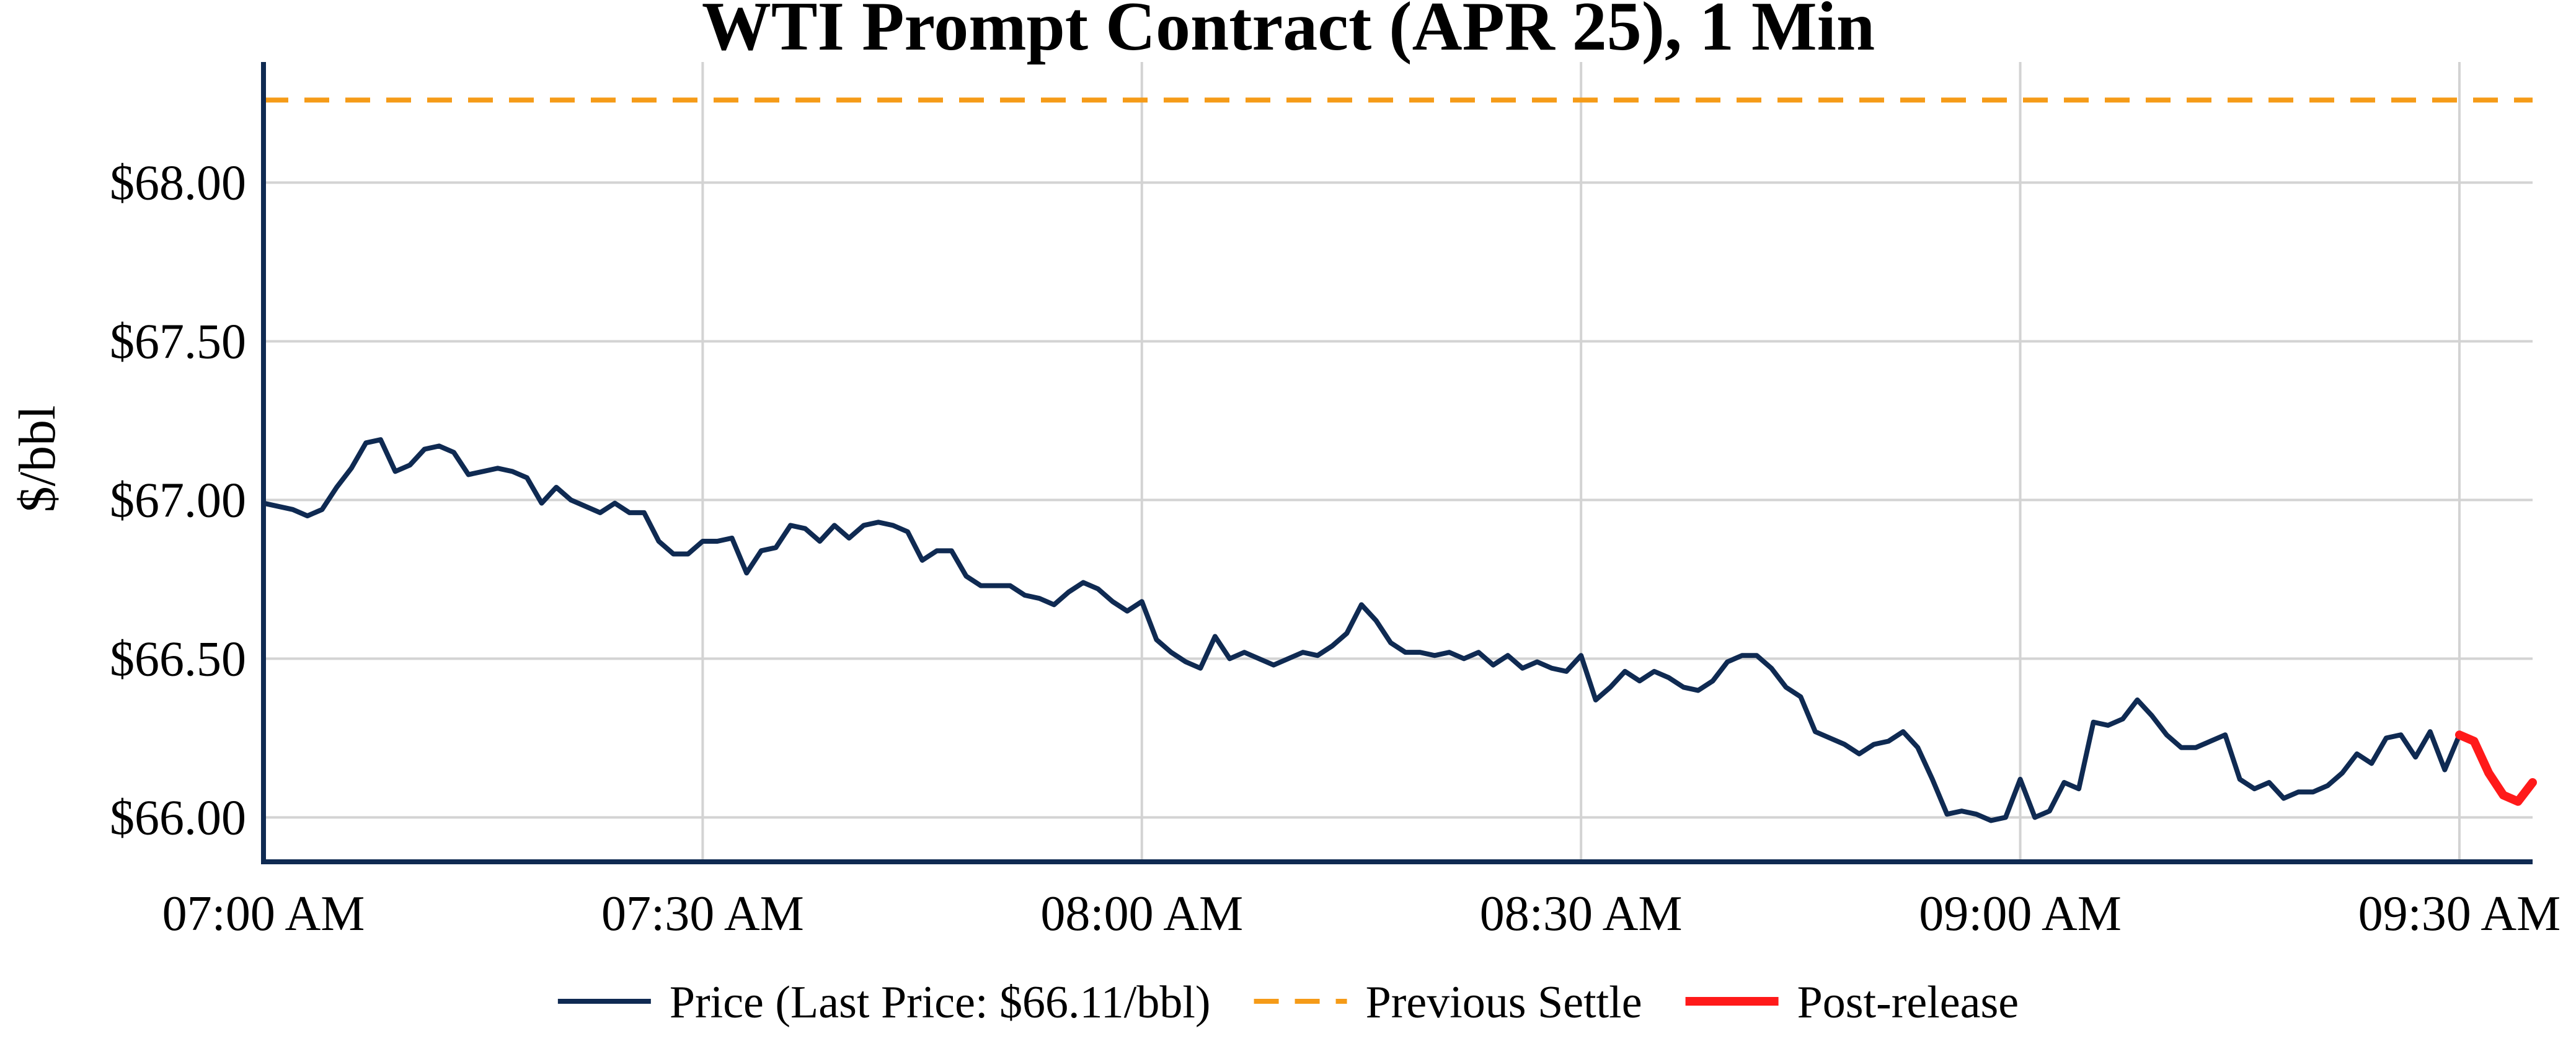  What do you see at coordinates (2021, 914) in the screenshot?
I see `x-tick-label: 09:00 AM` at bounding box center [2021, 914].